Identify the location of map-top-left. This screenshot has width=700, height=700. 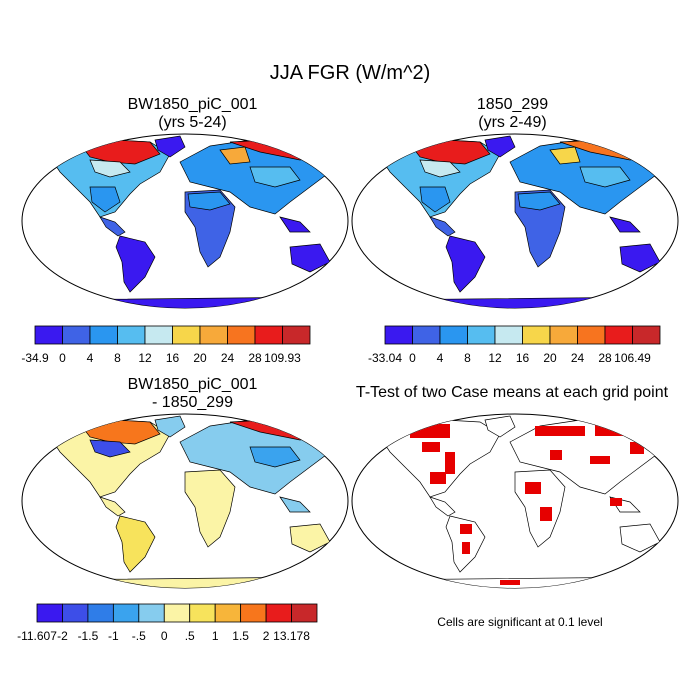
(185, 221).